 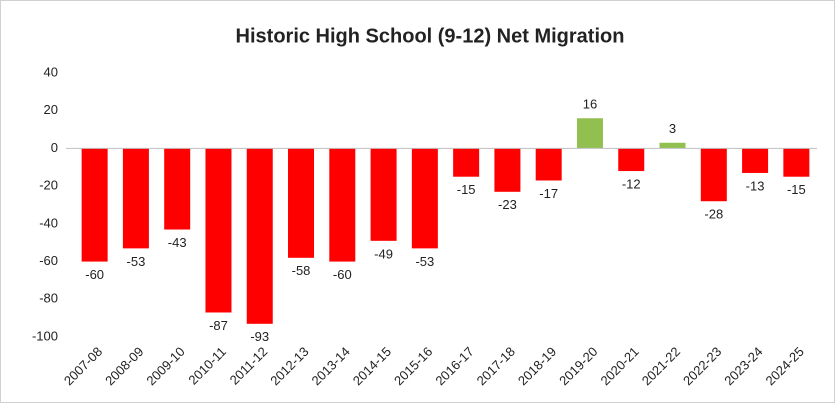 I want to click on y-tick-label: 40, so click(x=51, y=71).